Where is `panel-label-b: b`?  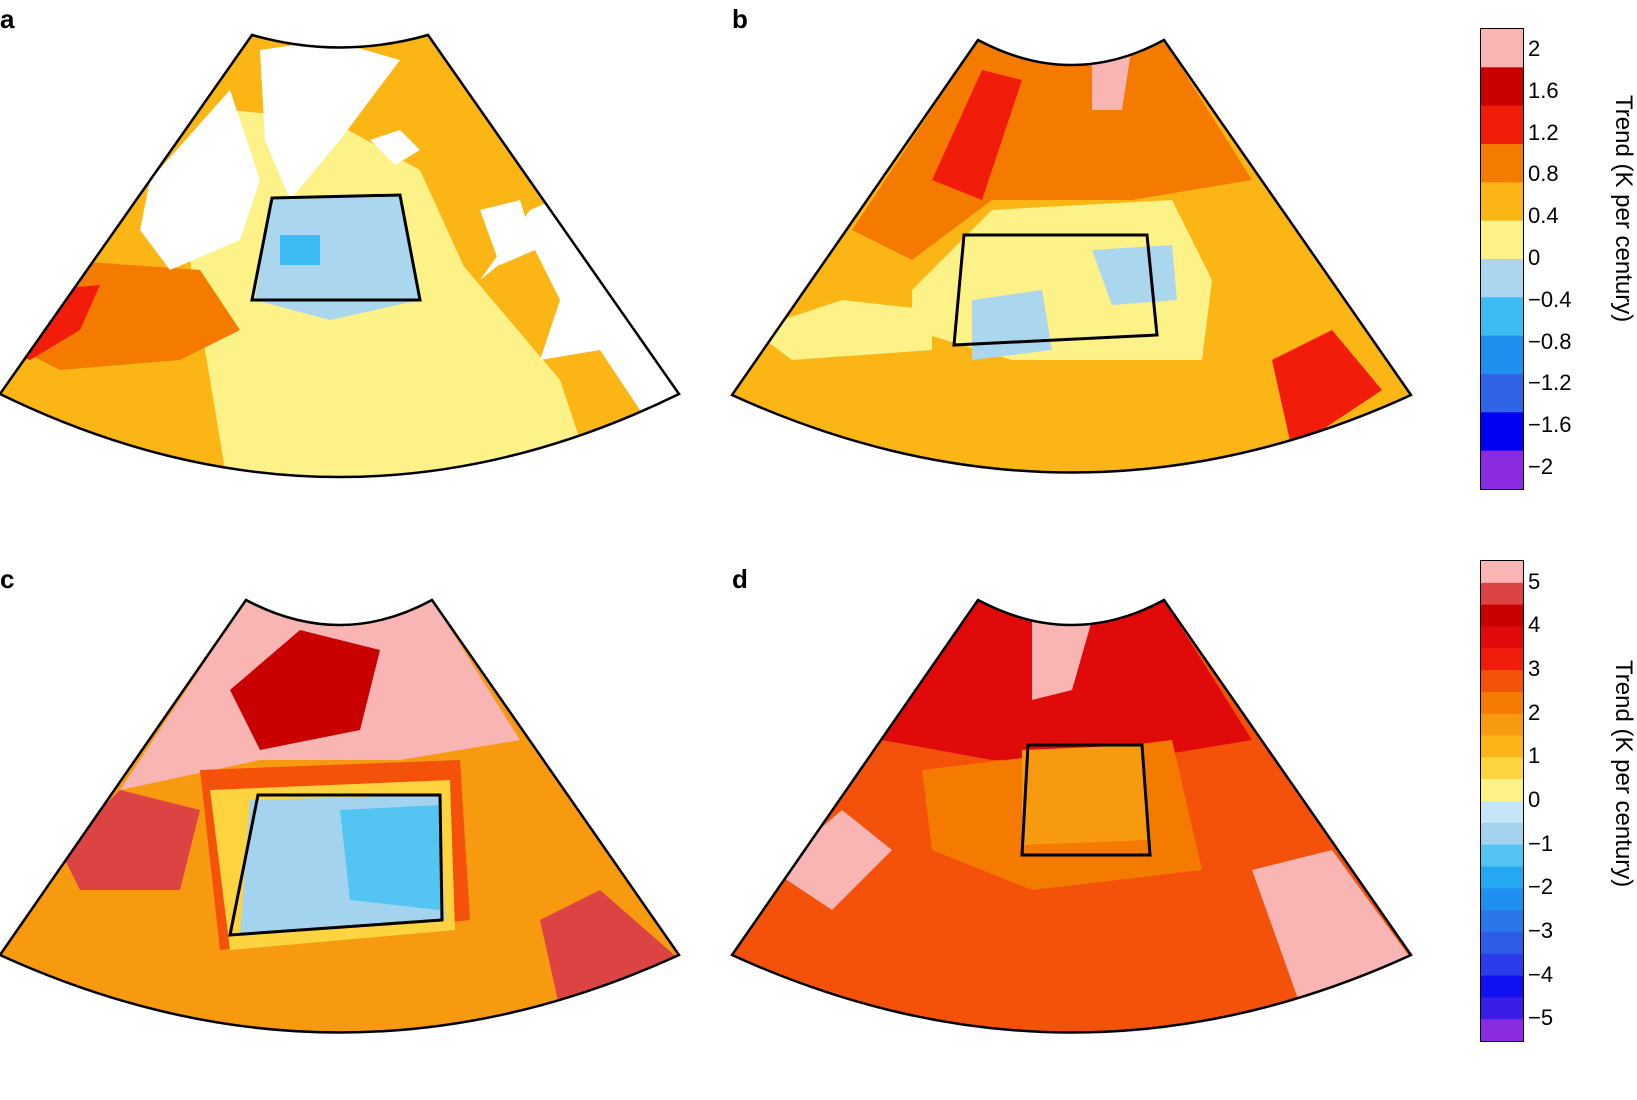 panel-label-b: b is located at coordinates (740, 19).